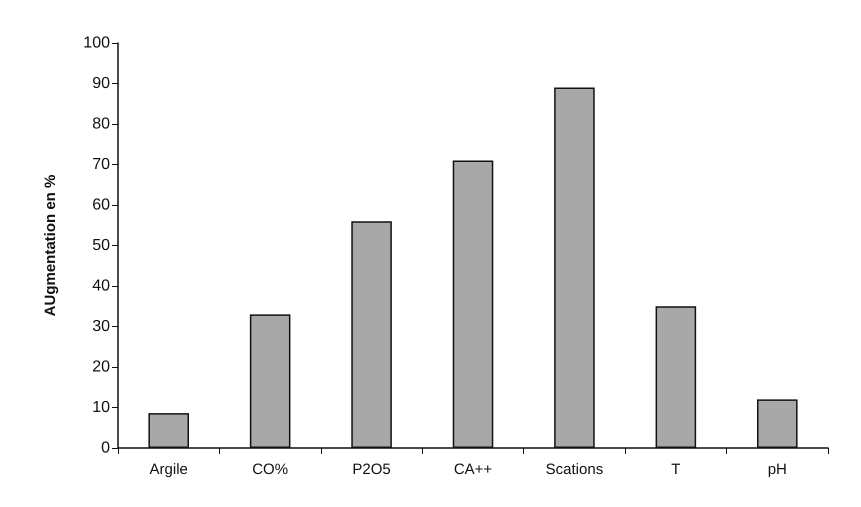 The height and width of the screenshot is (507, 861). I want to click on y-tick-label: 20, so click(101, 367).